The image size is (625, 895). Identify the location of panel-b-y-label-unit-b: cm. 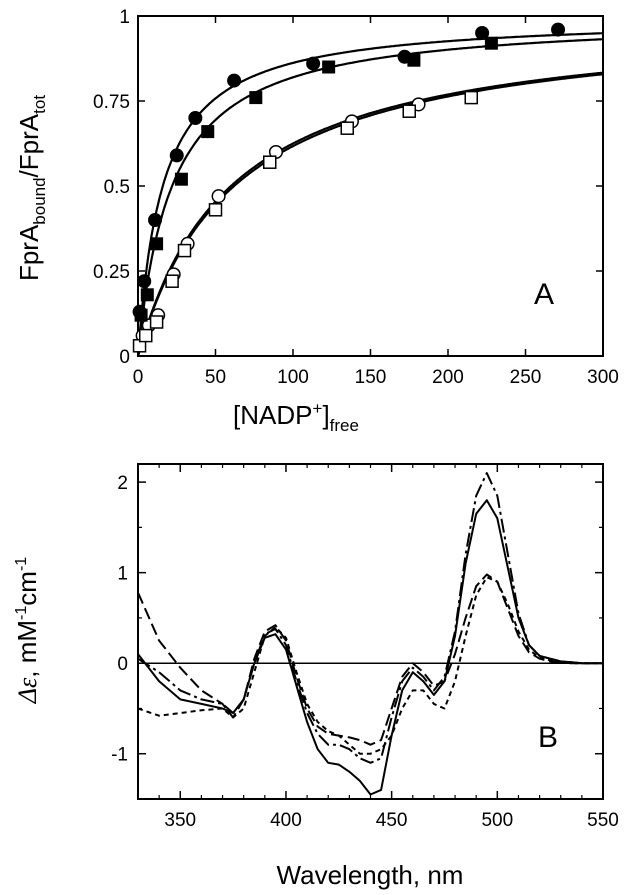
(27, 588).